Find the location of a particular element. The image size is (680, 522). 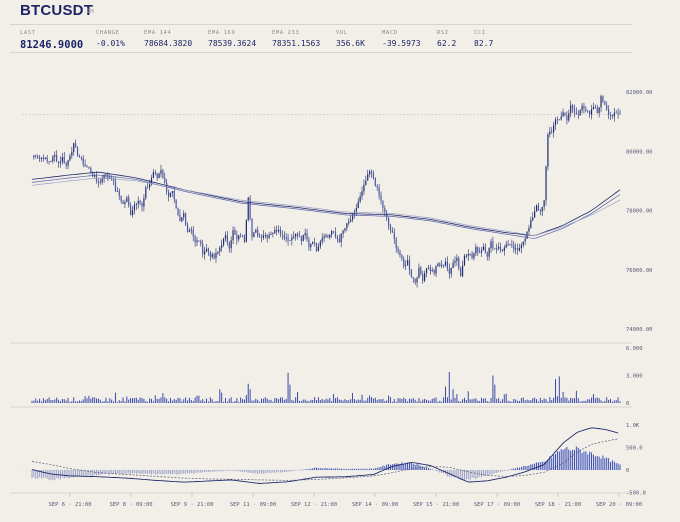

x-tick-label: SEP 14 · 09:00 is located at coordinates (375, 505).